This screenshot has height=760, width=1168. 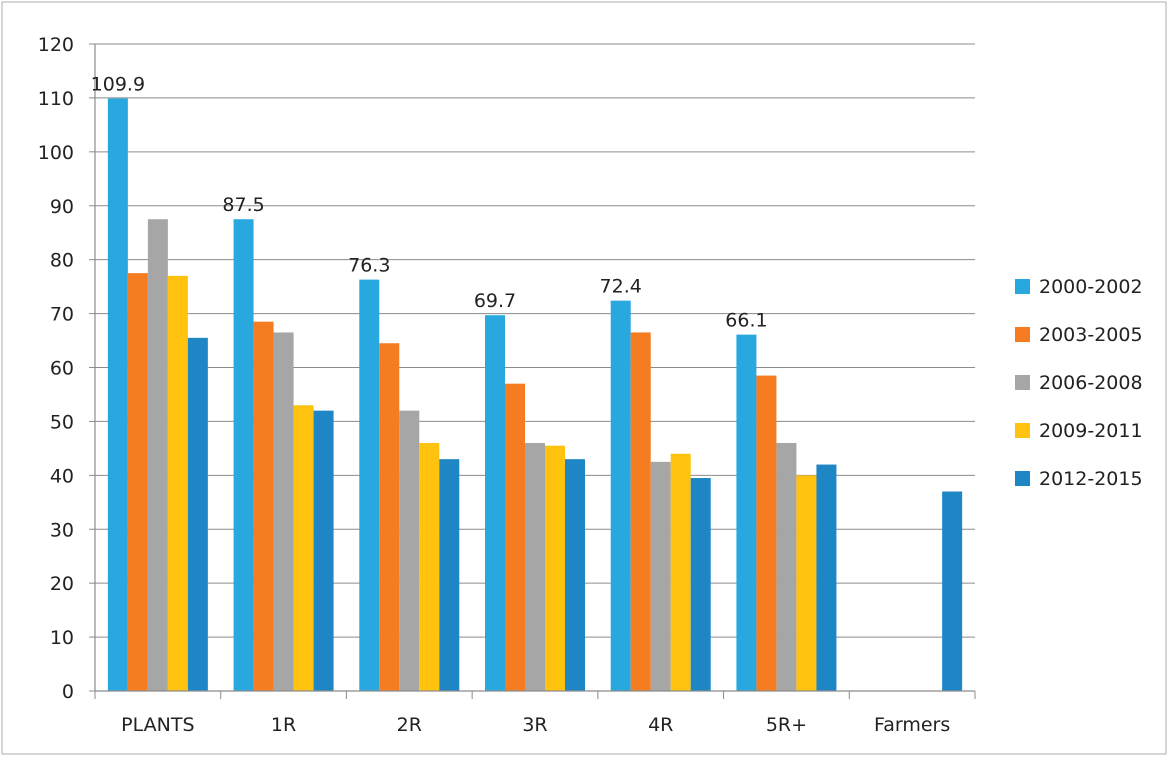 I want to click on x-tick-label: 5R+, so click(x=786, y=725).